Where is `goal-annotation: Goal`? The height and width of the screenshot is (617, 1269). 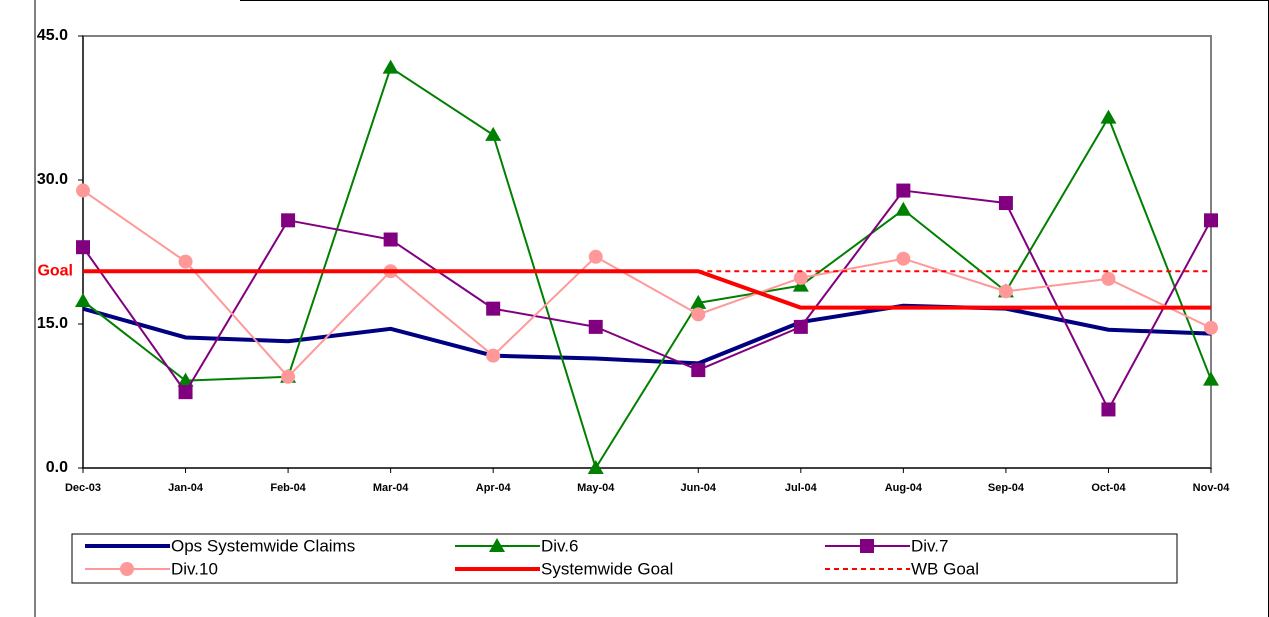 goal-annotation: Goal is located at coordinates (55, 270).